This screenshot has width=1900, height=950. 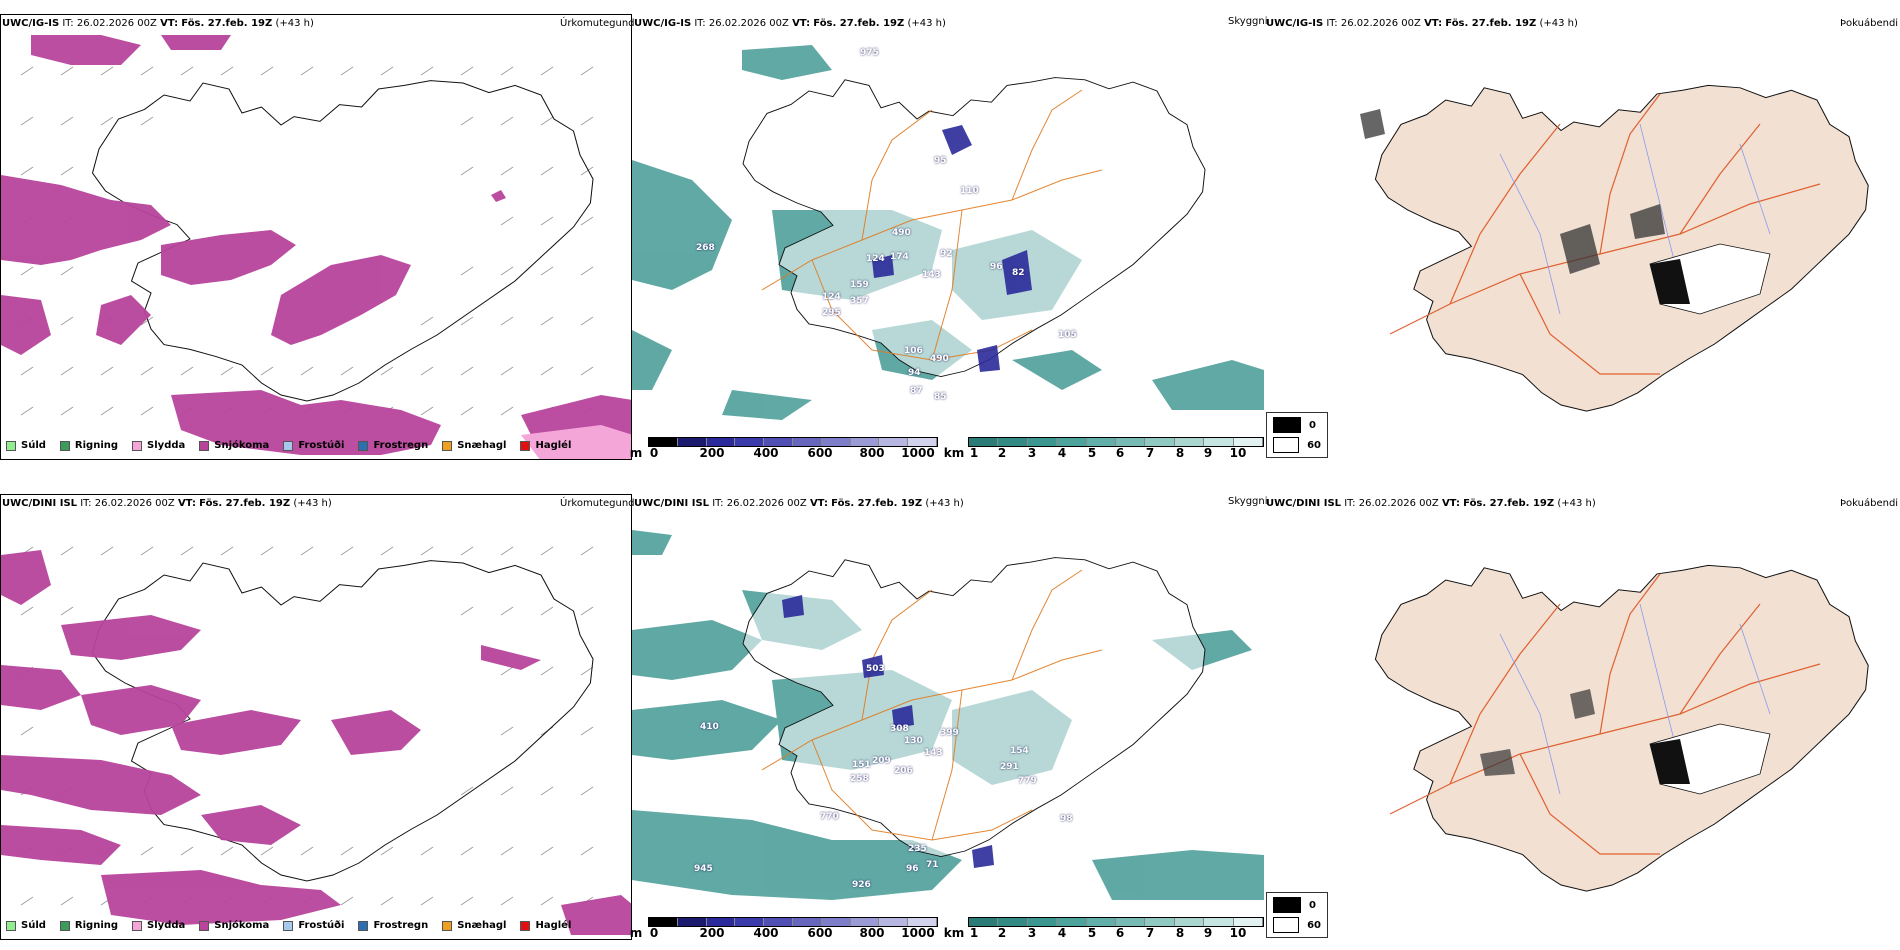 What do you see at coordinates (903, 771) in the screenshot?
I see `vis-label: 206` at bounding box center [903, 771].